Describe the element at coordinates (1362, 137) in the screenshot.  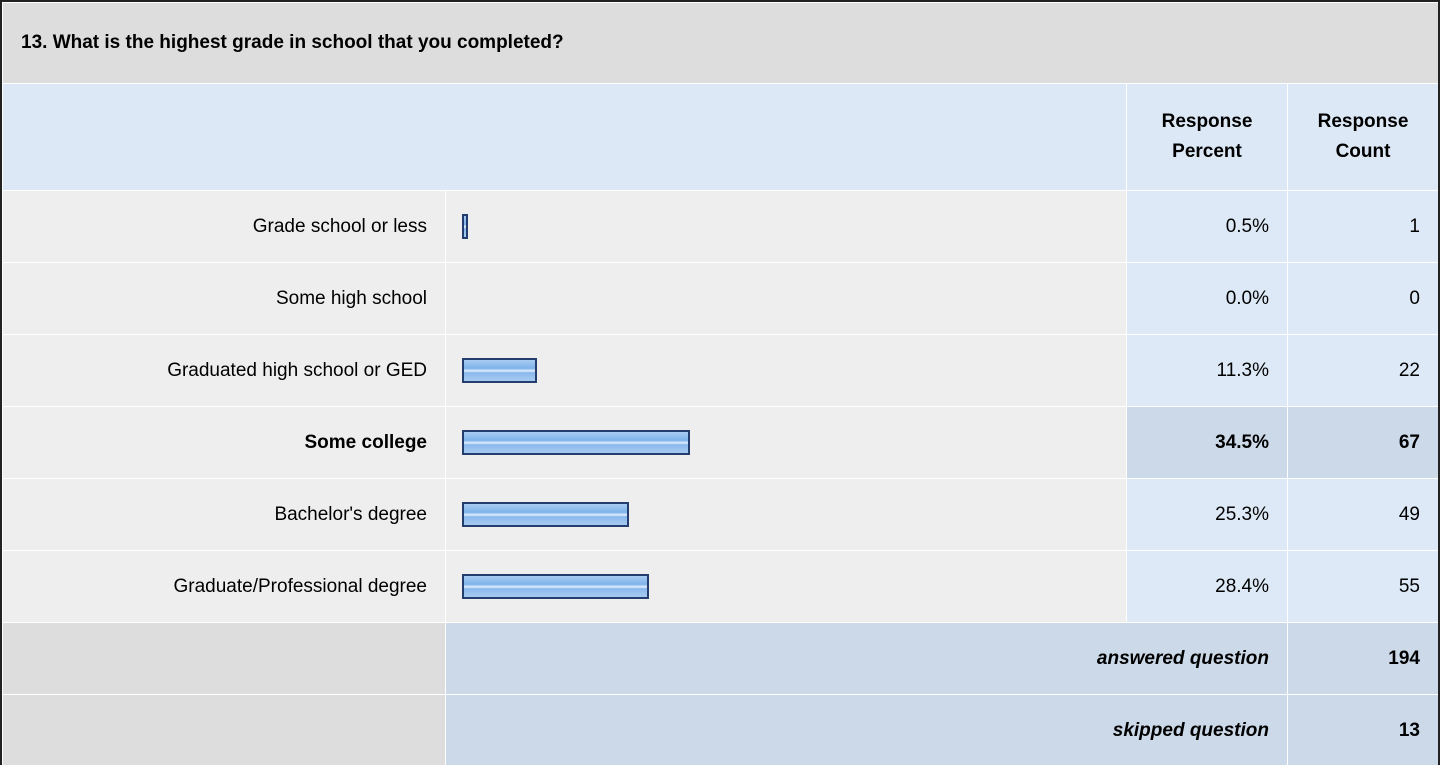
I see `header-count: Response Count` at that location.